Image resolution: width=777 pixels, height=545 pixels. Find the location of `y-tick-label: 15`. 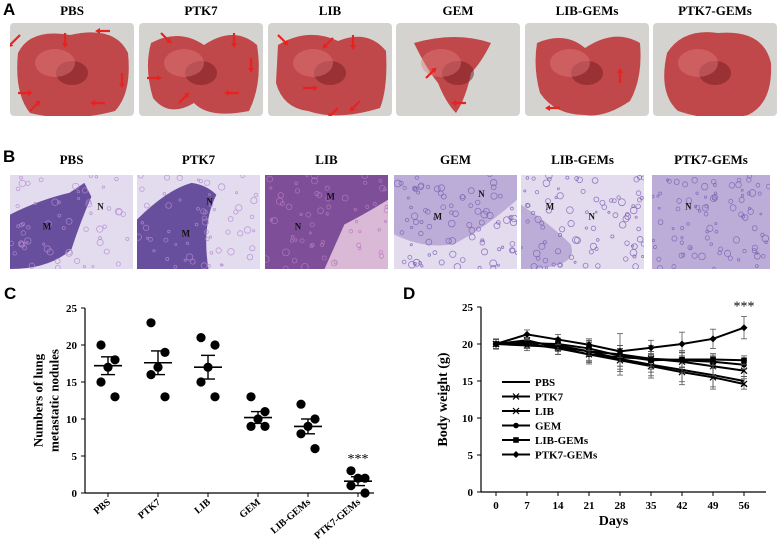

y-tick-label: 15 is located at coordinates (72, 383).